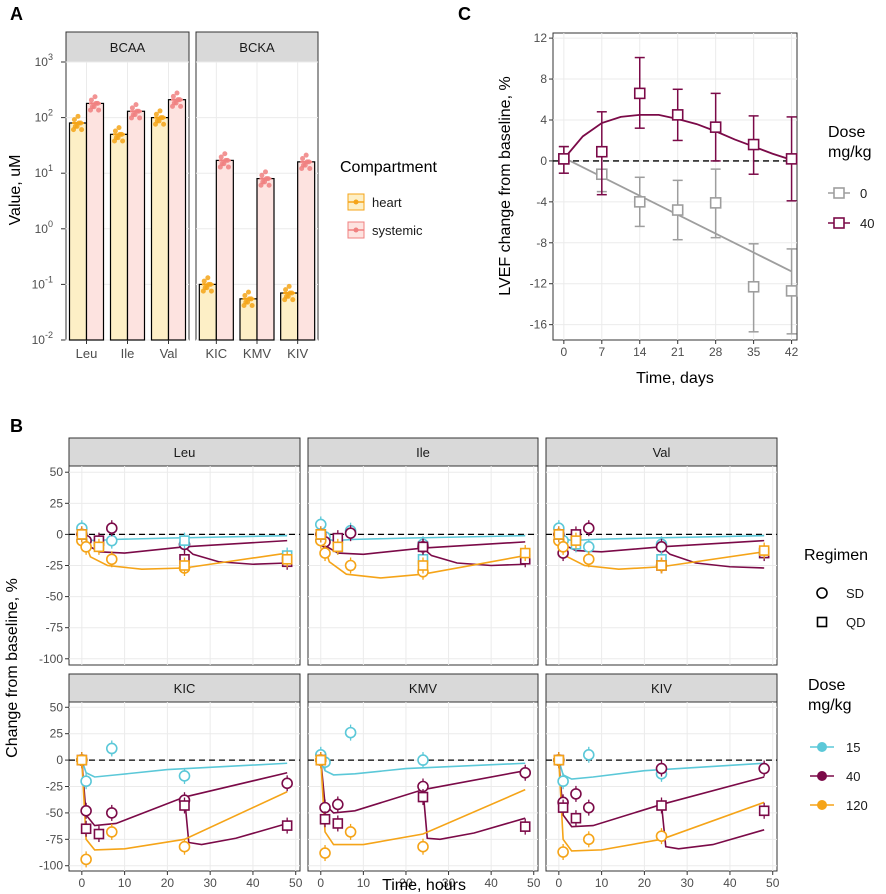 This screenshot has width=886, height=894. What do you see at coordinates (356, 230) in the screenshot?
I see `panel-a-legend-key-dot` at bounding box center [356, 230].